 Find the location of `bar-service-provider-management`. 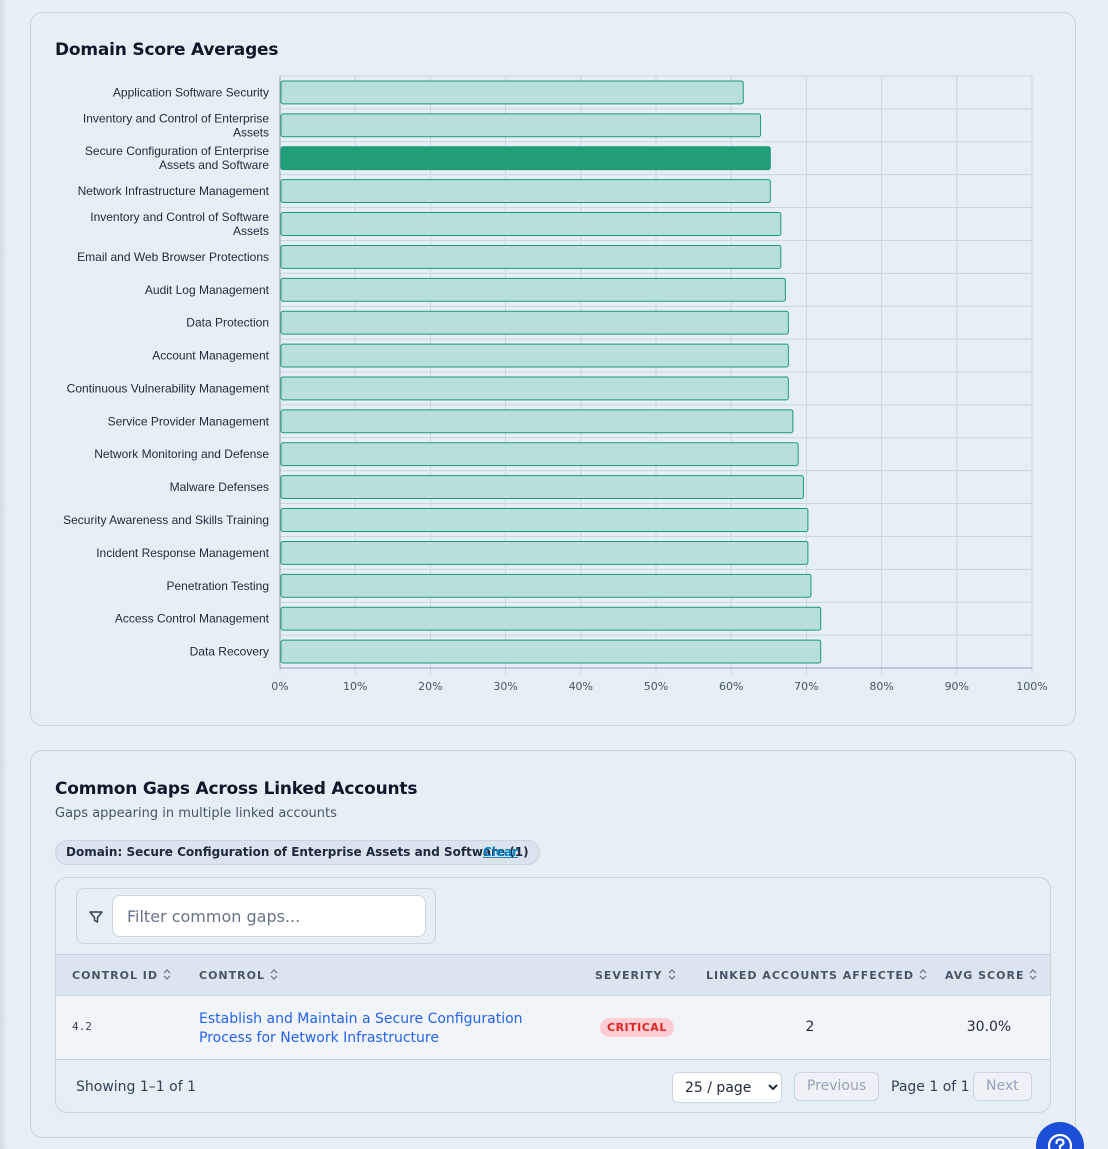

bar-service-provider-management is located at coordinates (537, 421).